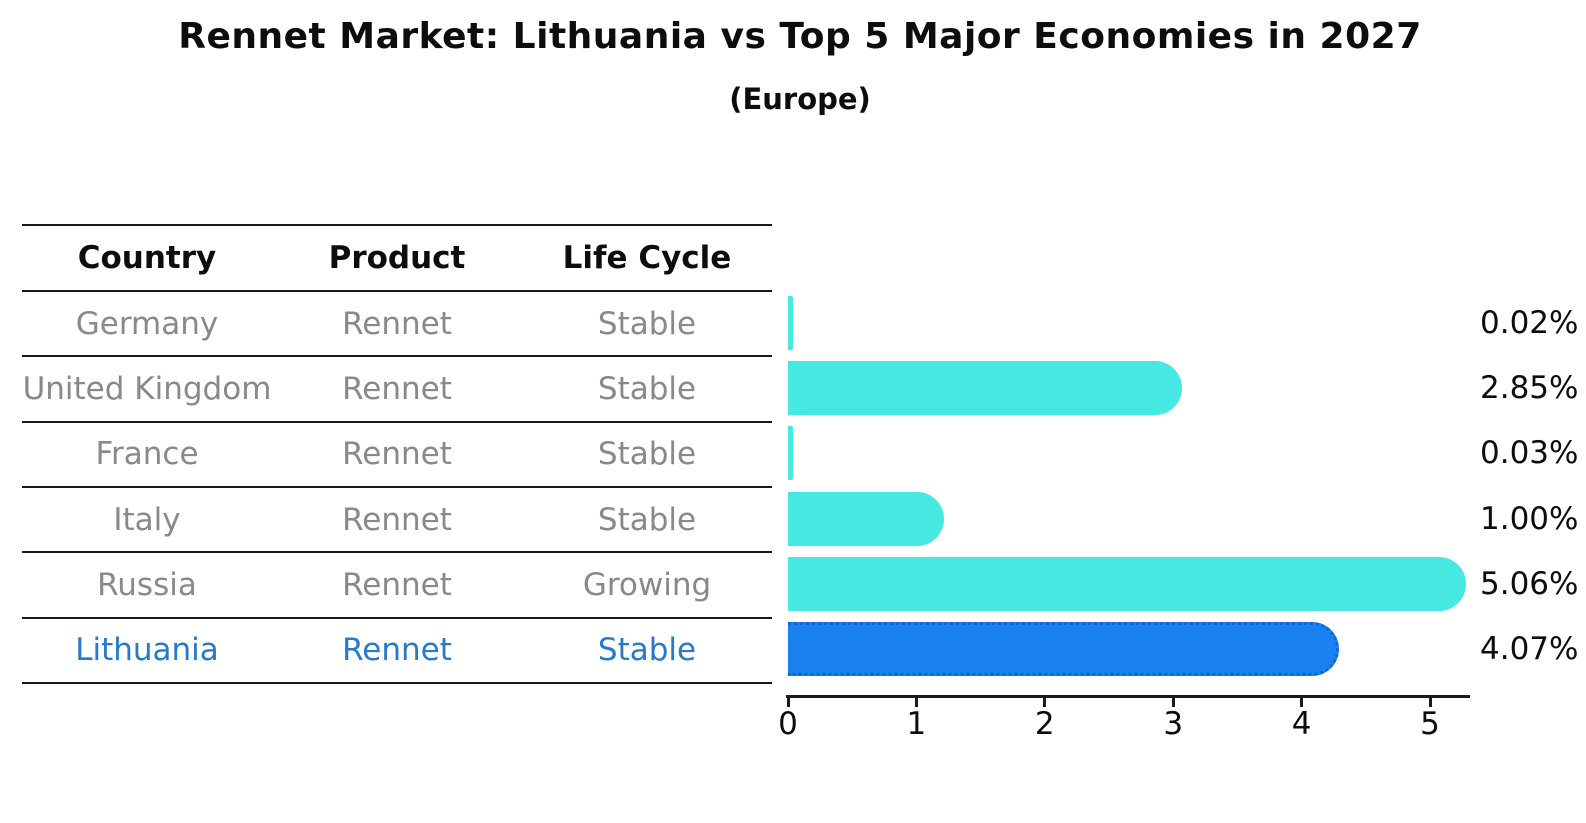 This screenshot has width=1586, height=823. What do you see at coordinates (1301, 724) in the screenshot?
I see `x-tick-label-4: 4` at bounding box center [1301, 724].